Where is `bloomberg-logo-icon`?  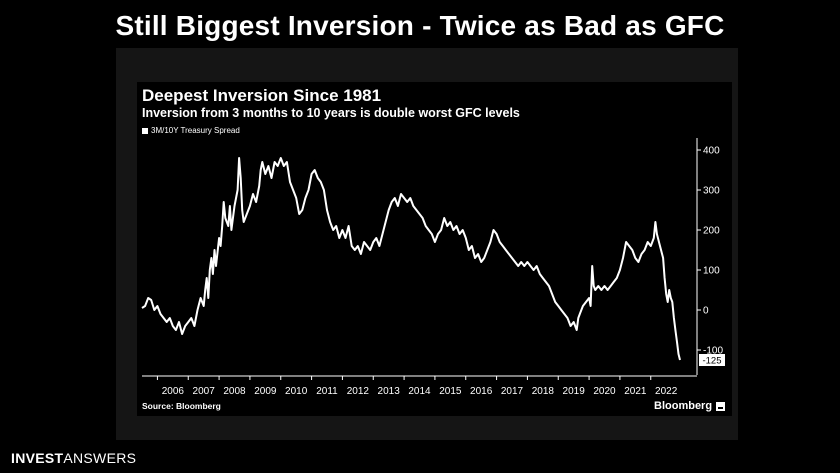 bloomberg-logo-icon is located at coordinates (721, 406).